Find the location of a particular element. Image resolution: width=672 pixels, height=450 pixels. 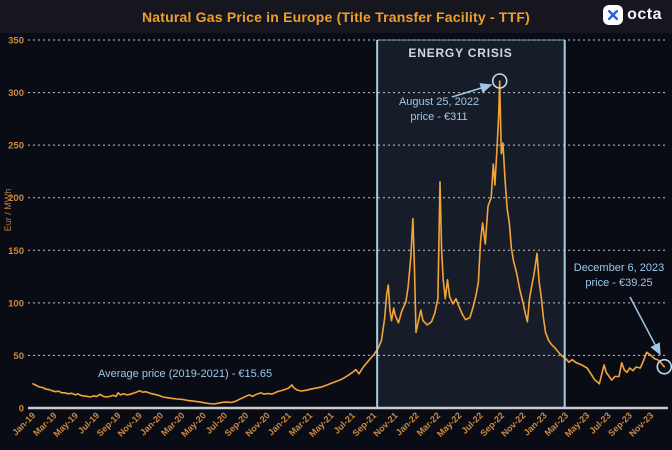

energy-crisis-label: ENERGY CRISIS is located at coordinates (460, 53).